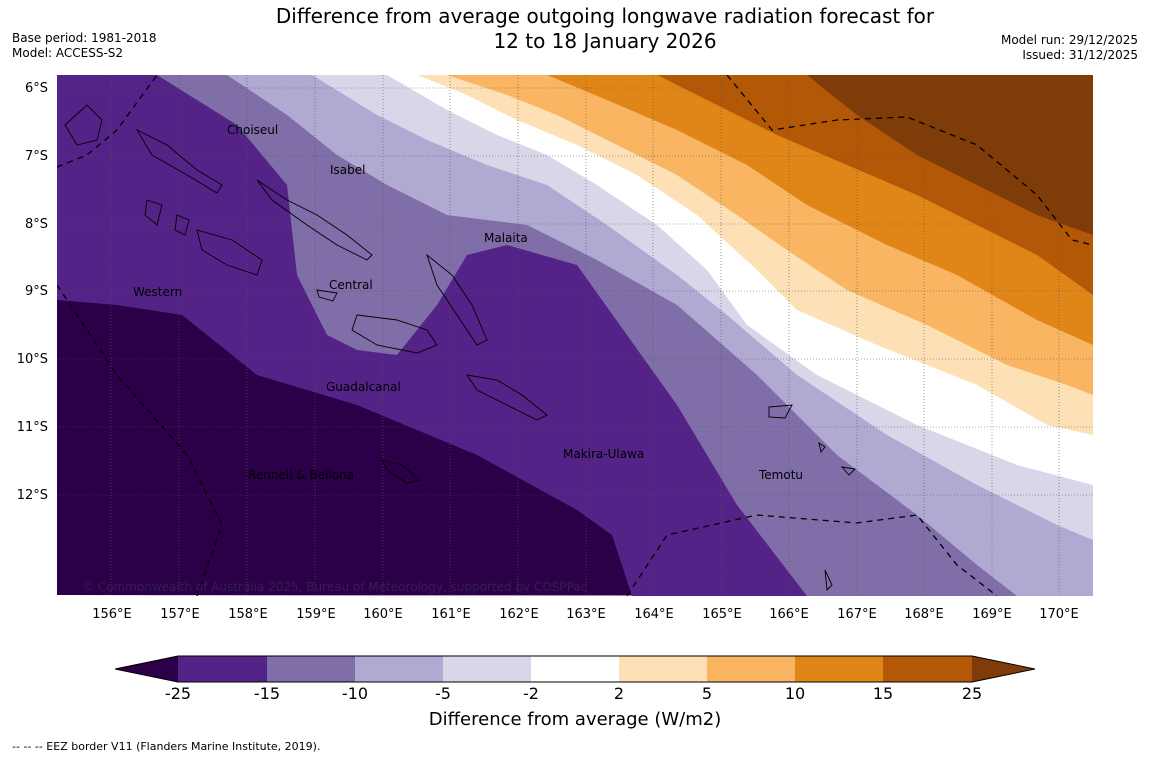 Image resolution: width=1150 pixels, height=758 pixels. What do you see at coordinates (36, 156) in the screenshot?
I see `lat-label: 7°S` at bounding box center [36, 156].